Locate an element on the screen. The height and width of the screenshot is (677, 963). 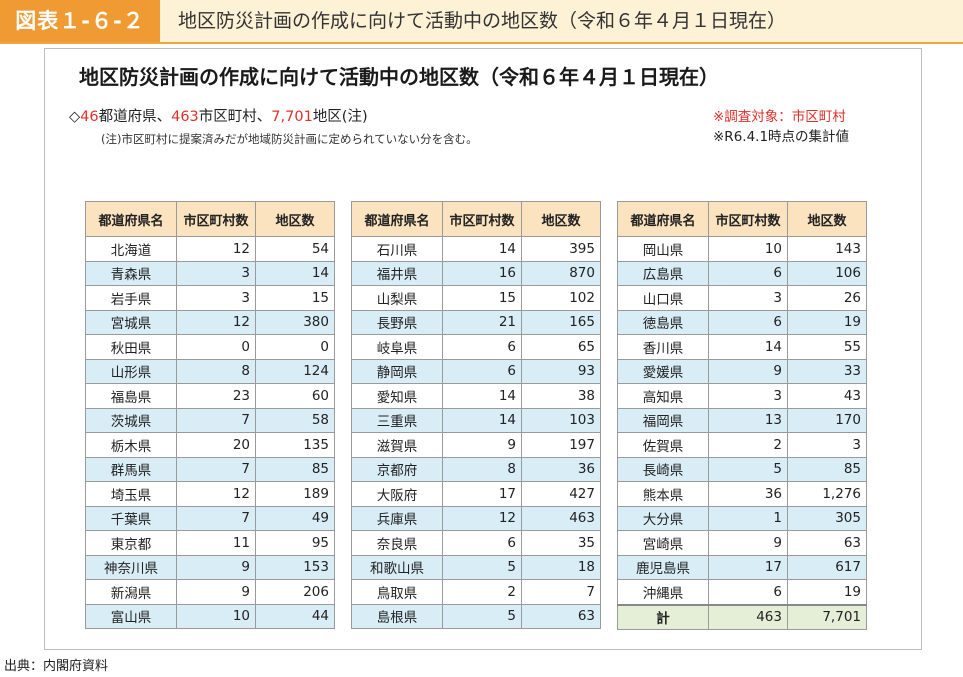
prefecture-name: 千葉県 is located at coordinates (131, 518).